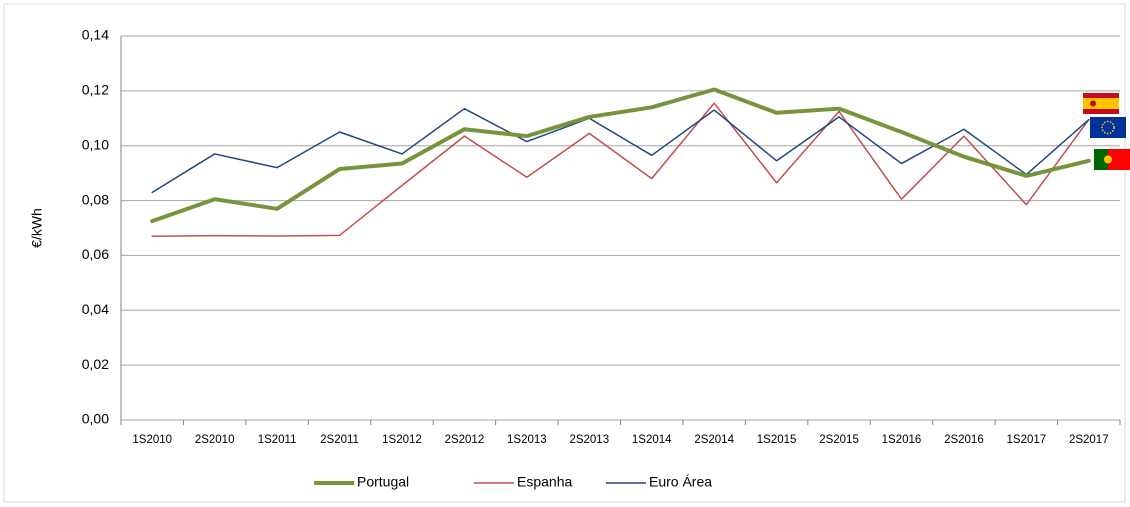 This screenshot has height=507, width=1130. What do you see at coordinates (95, 90) in the screenshot?
I see `y-tick-label: 0,12` at bounding box center [95, 90].